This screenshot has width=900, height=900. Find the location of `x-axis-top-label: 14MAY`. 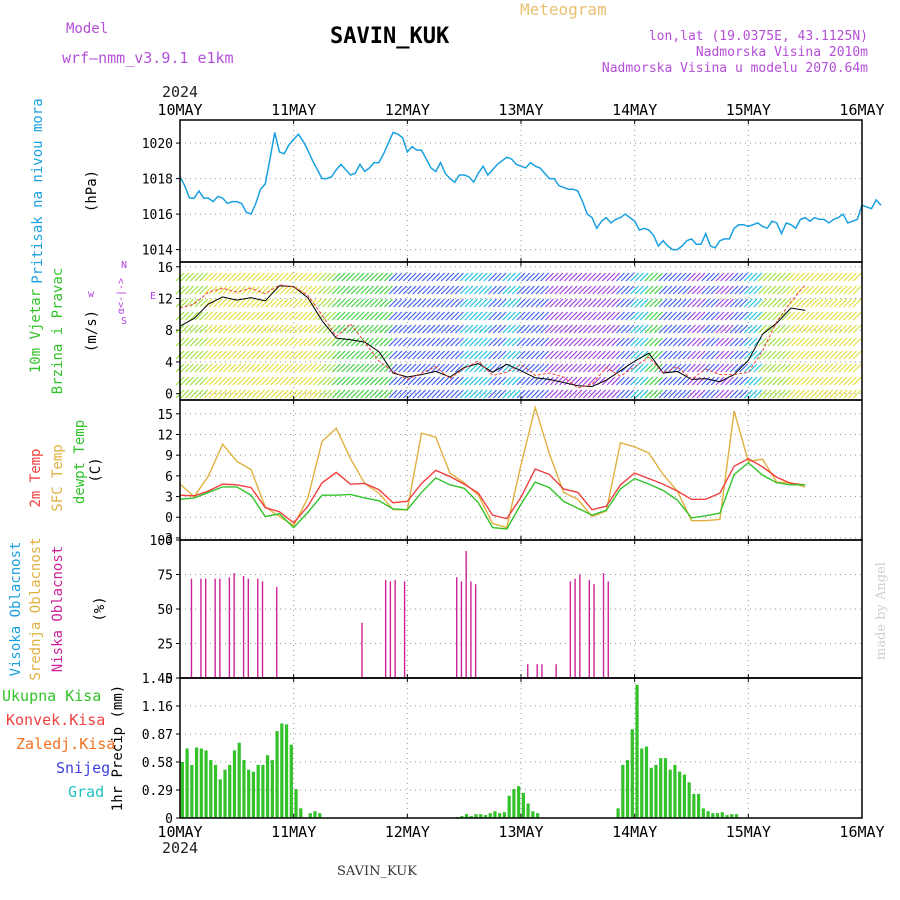

x-axis-top-label: 14MAY is located at coordinates (634, 110).